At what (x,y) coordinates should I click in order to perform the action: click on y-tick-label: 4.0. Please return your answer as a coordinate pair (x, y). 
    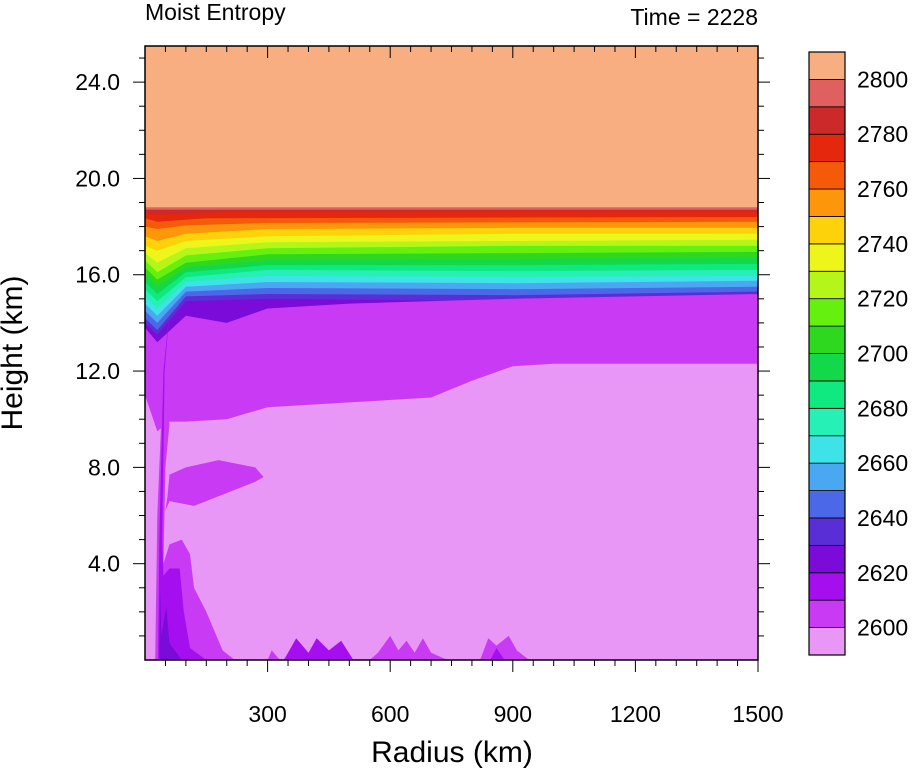
    Looking at the image, I should click on (104, 564).